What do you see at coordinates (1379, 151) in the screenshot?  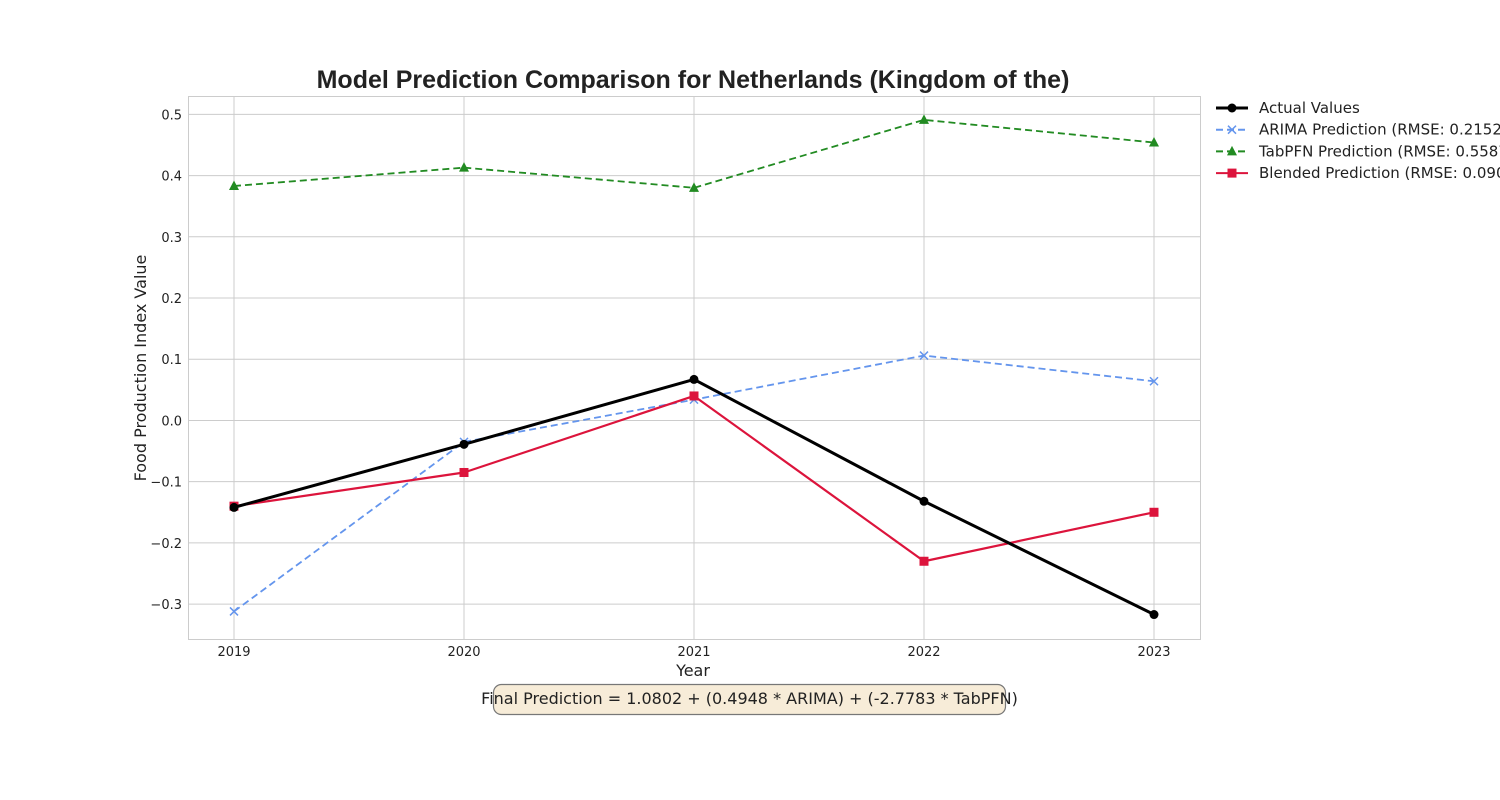 I see `legend-label-tabpfn-prediction: TabPFN Prediction (RMSE: 0.5587)` at bounding box center [1379, 151].